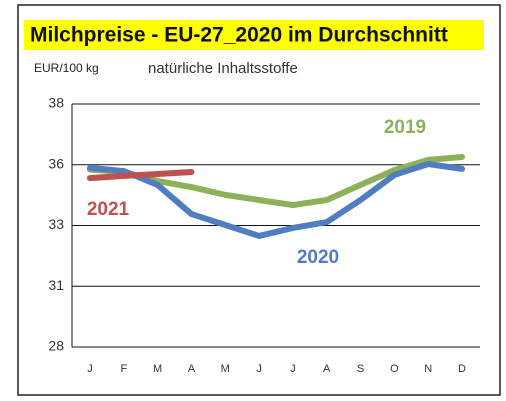 This screenshot has width=506, height=401. I want to click on x-tick-label: D, so click(462, 369).